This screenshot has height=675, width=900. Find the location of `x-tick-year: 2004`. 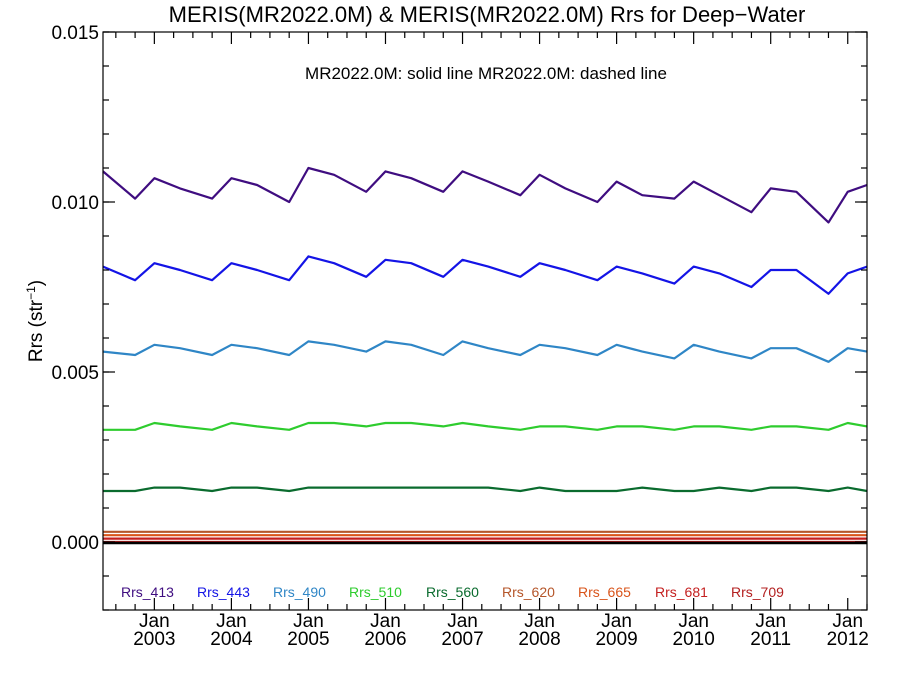

x-tick-year: 2004 is located at coordinates (231, 639).